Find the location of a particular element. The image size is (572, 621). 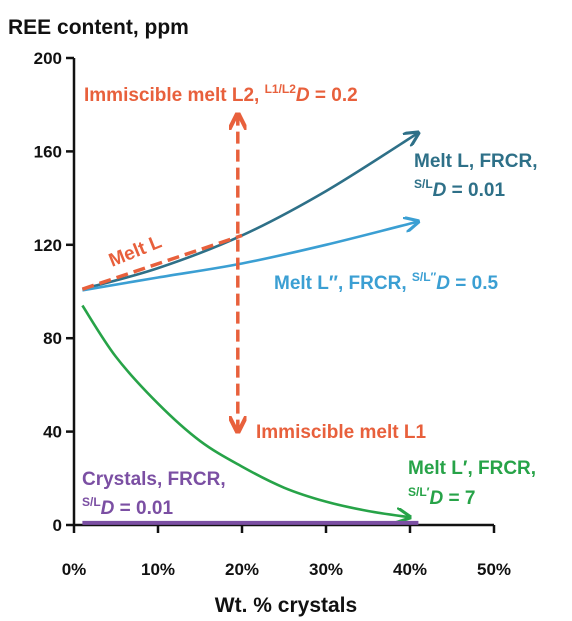

x-tick-label: 30% is located at coordinates (326, 569).